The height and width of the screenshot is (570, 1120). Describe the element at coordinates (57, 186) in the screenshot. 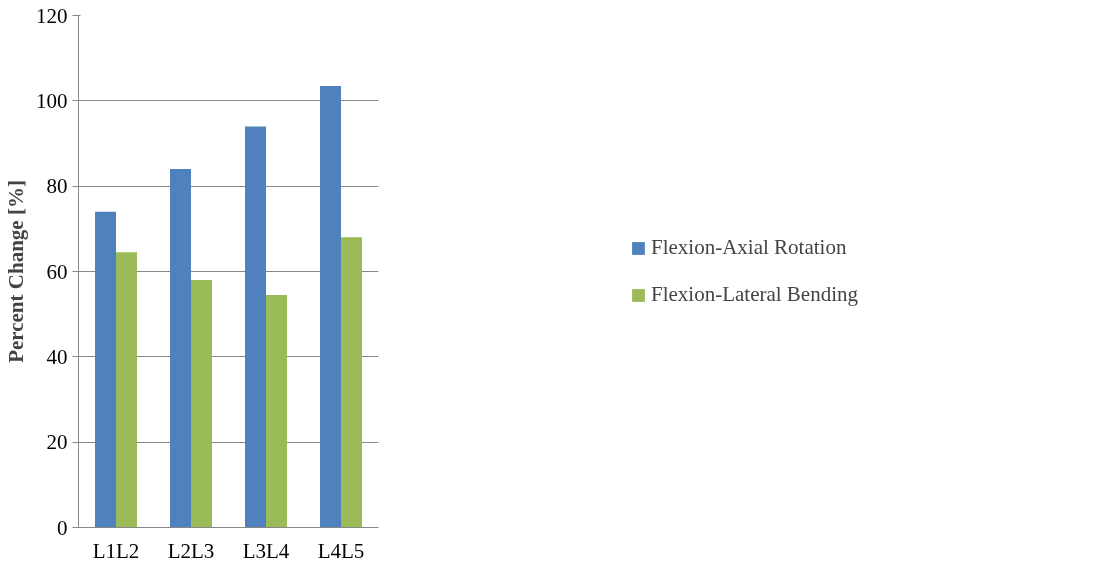

I see `y-tick-label: 80` at that location.